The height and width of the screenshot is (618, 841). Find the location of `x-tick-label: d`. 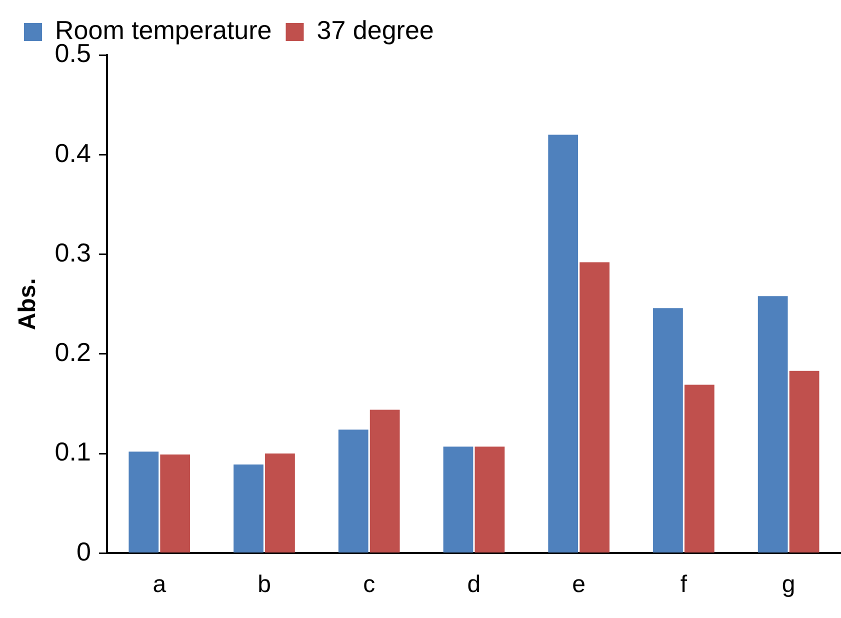

x-tick-label: d is located at coordinates (474, 584).